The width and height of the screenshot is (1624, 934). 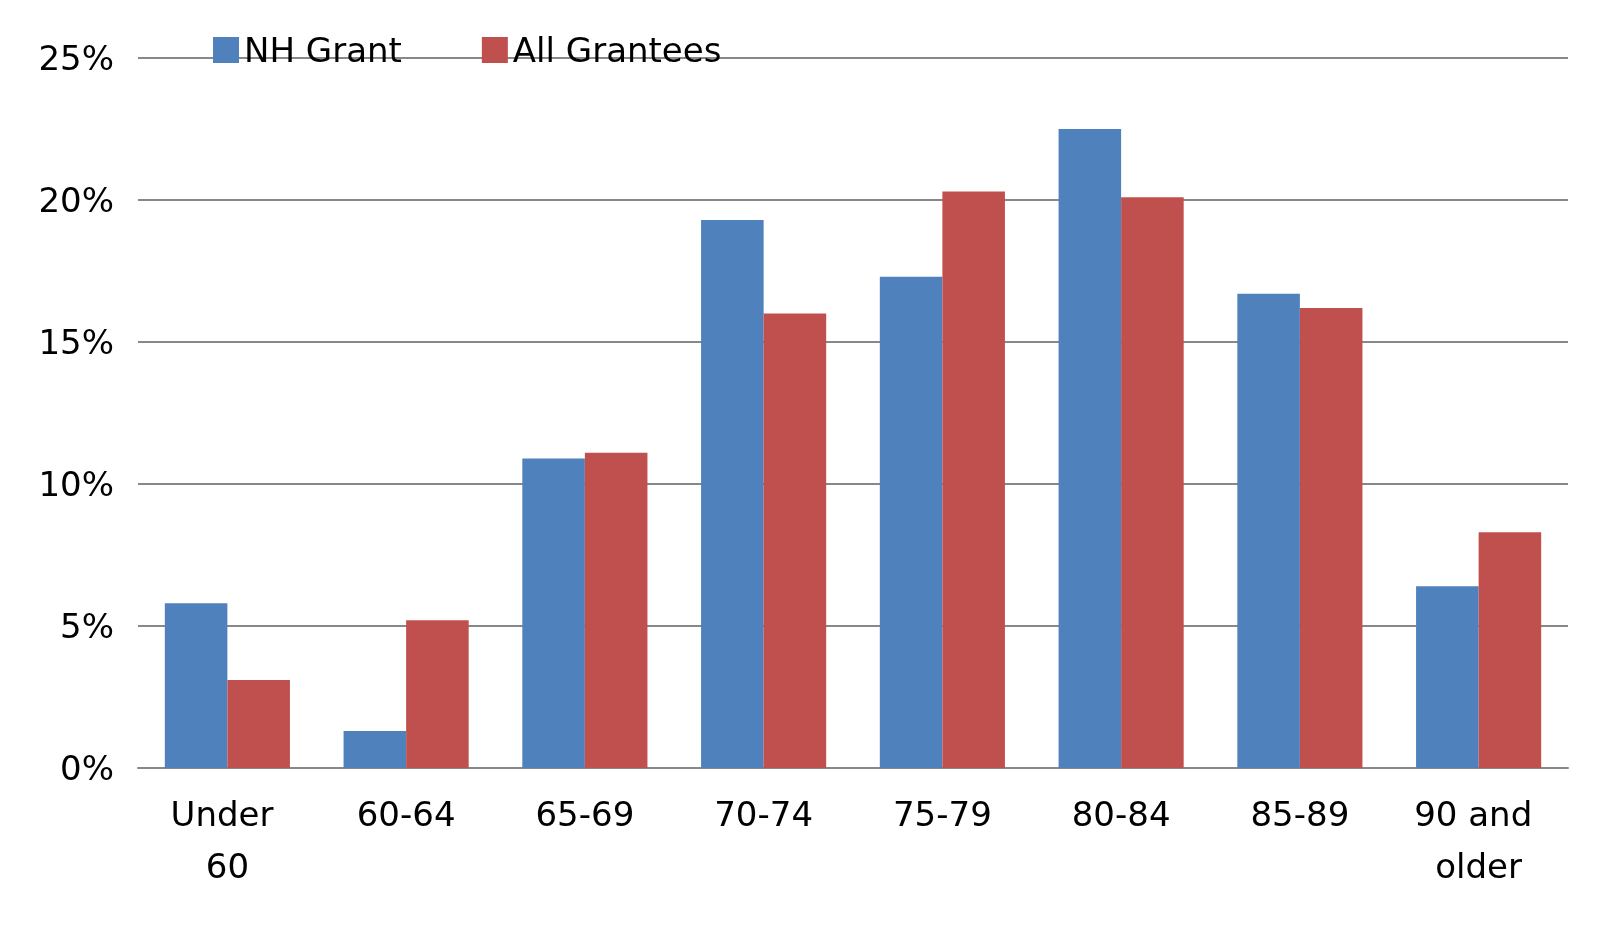 What do you see at coordinates (76, 58) in the screenshot?
I see `y-tick-label: 25%` at bounding box center [76, 58].